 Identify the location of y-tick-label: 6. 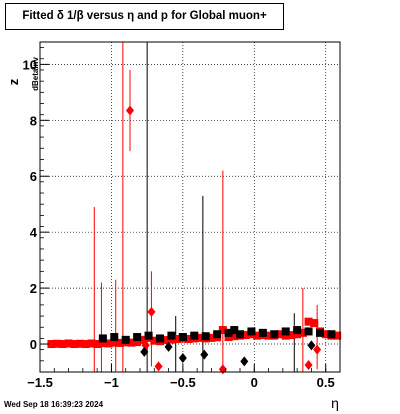
(33, 176).